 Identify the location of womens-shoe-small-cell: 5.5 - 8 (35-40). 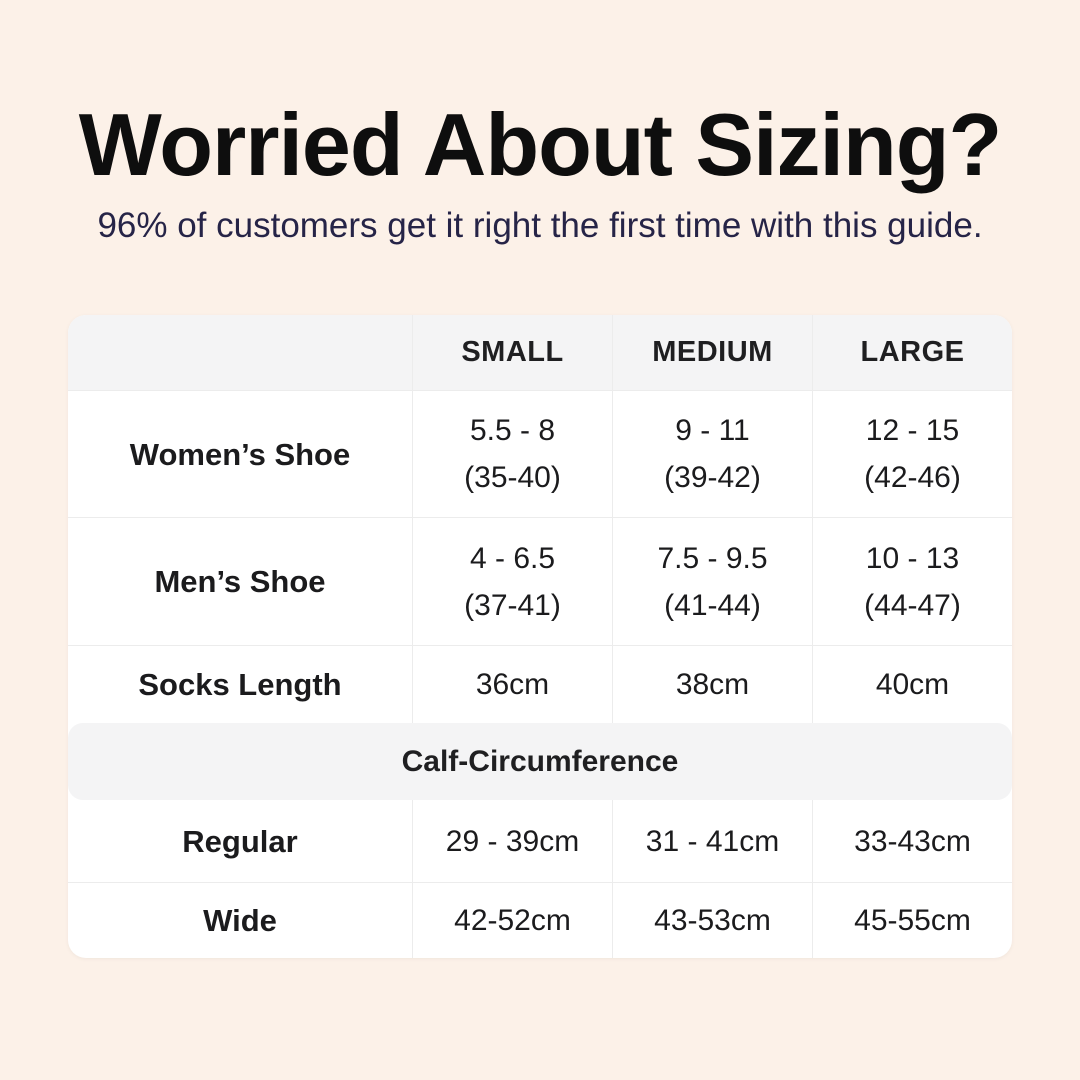
(512, 454).